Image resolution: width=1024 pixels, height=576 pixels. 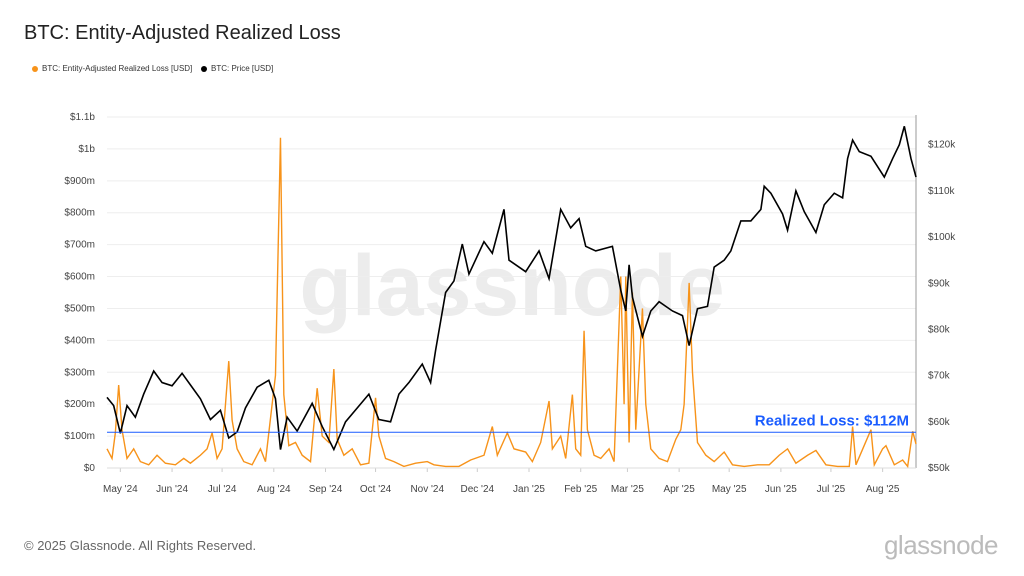 What do you see at coordinates (939, 329) in the screenshot?
I see `y-right-tick-label: $80k` at bounding box center [939, 329].